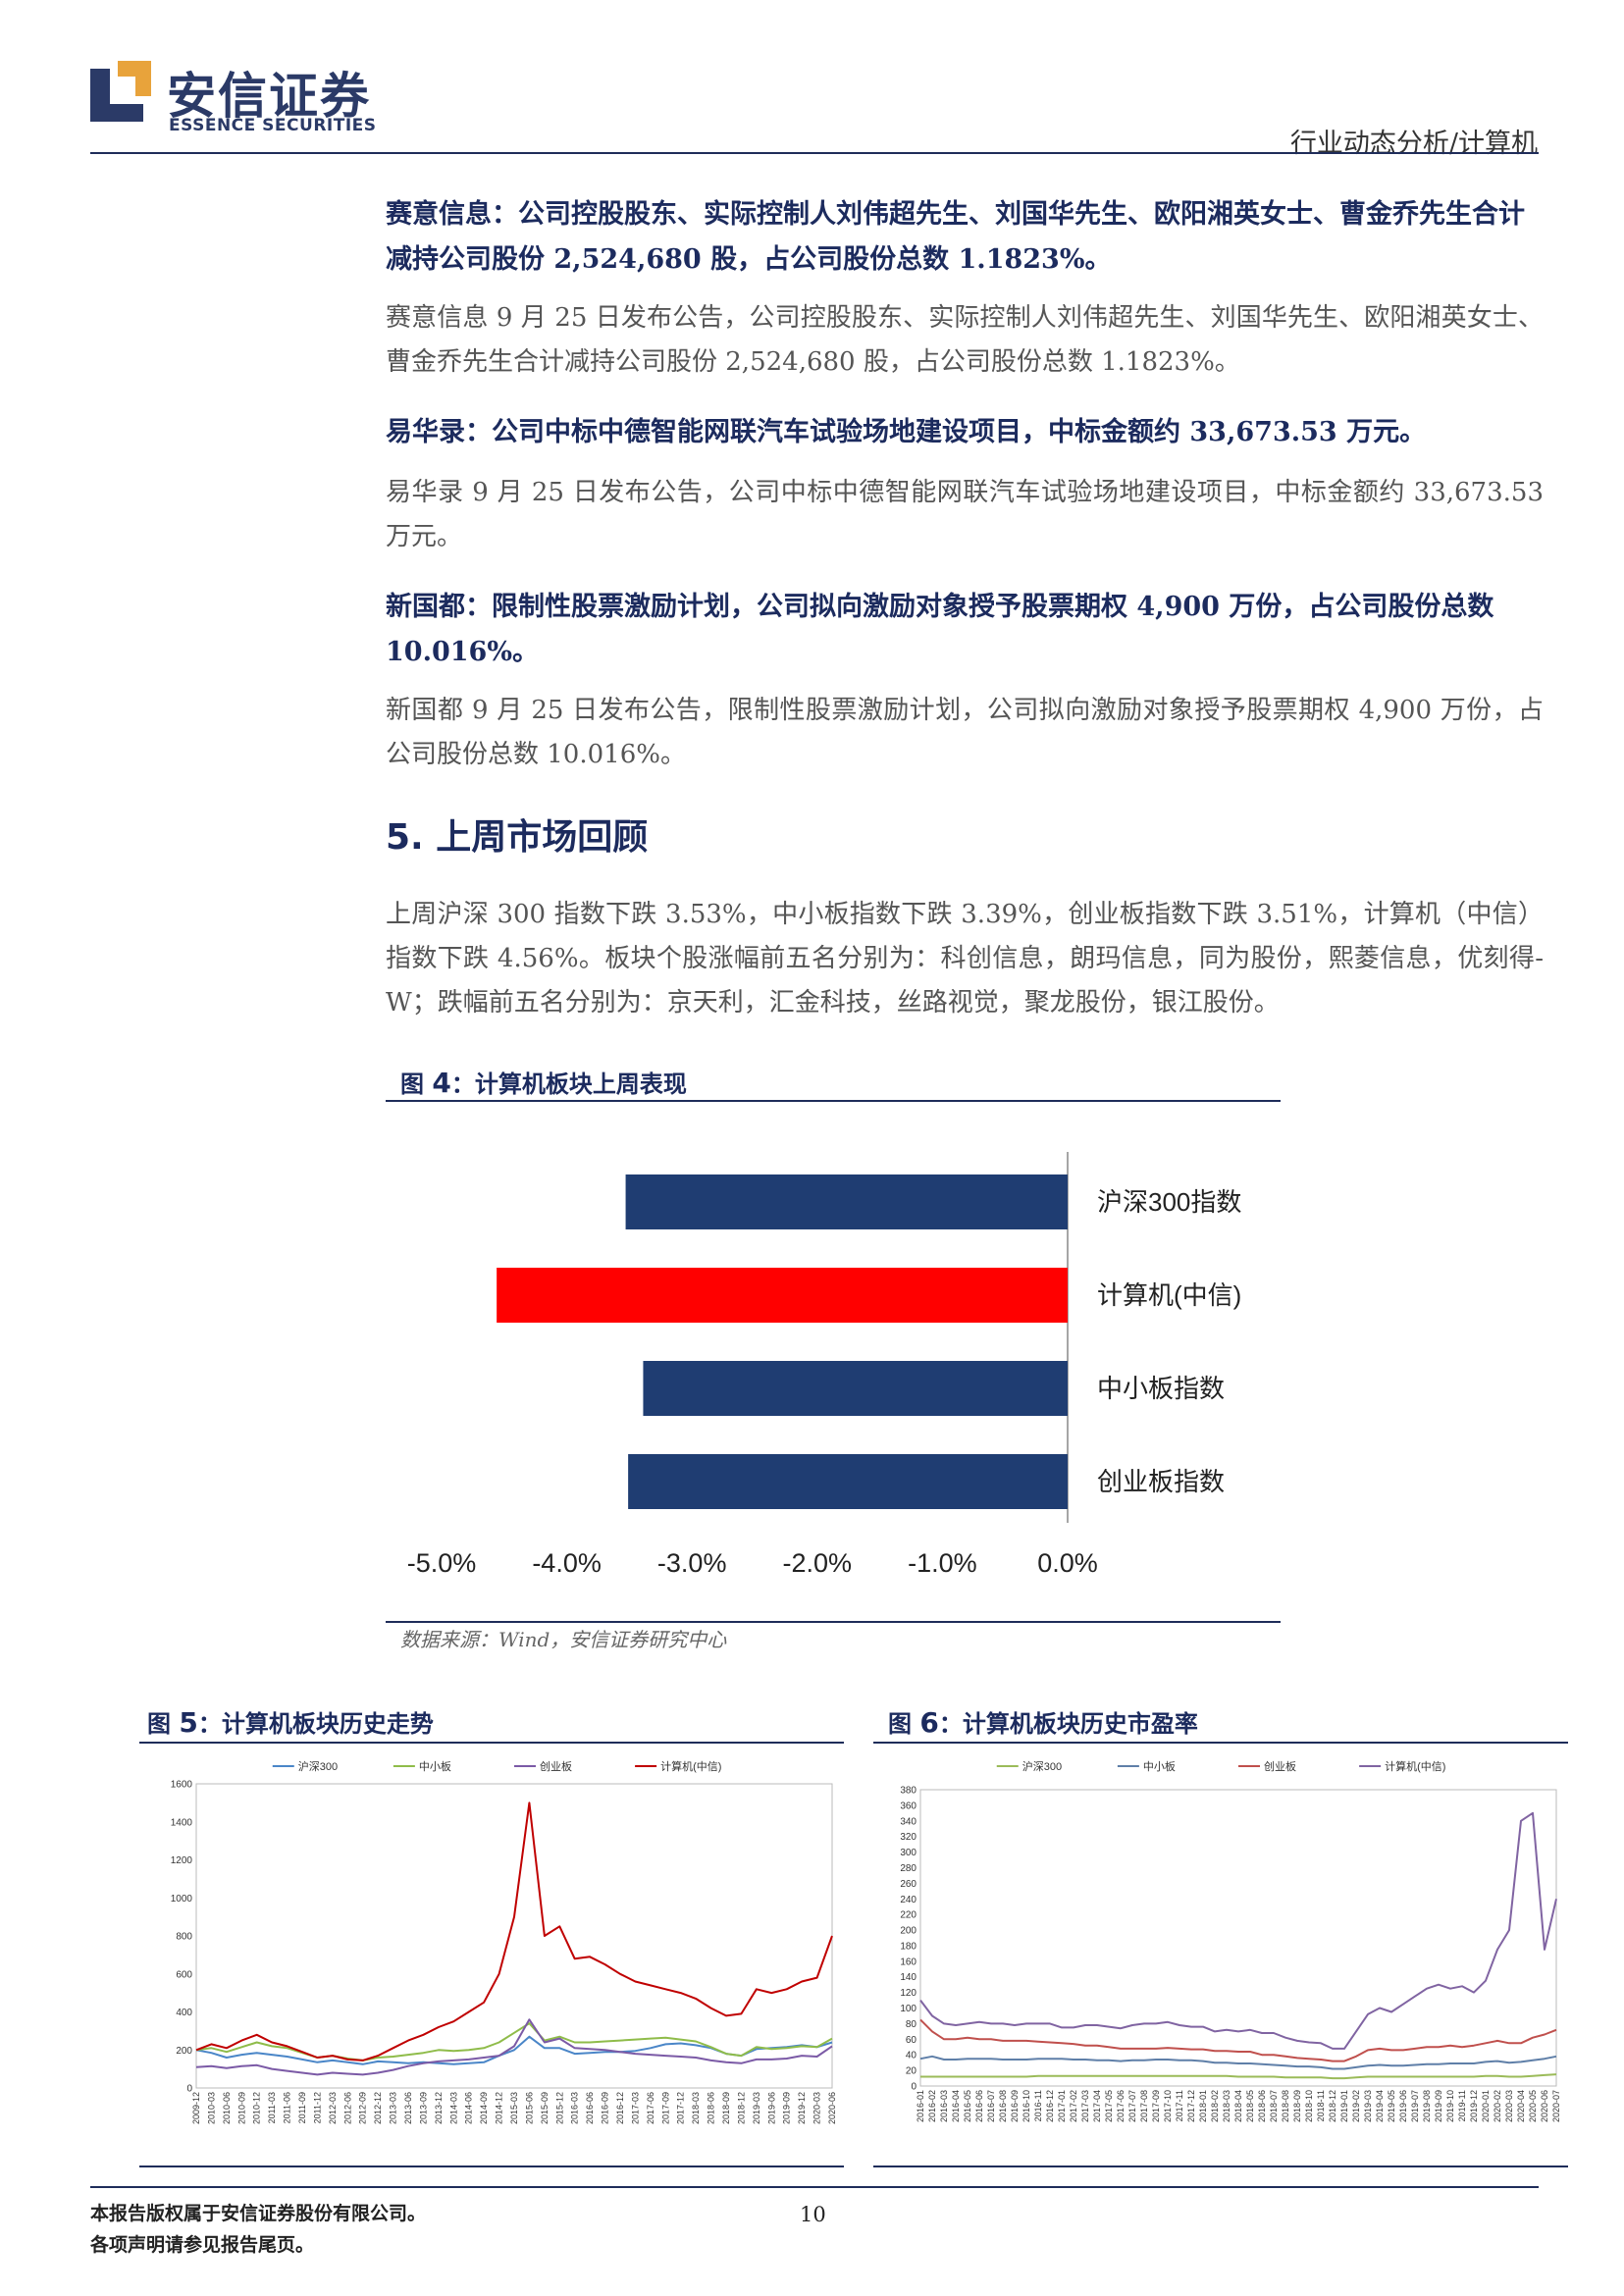 This screenshot has width=1624, height=2296. Describe the element at coordinates (1356, 2106) in the screenshot. I see `x-tick-label: 2019-02` at that location.